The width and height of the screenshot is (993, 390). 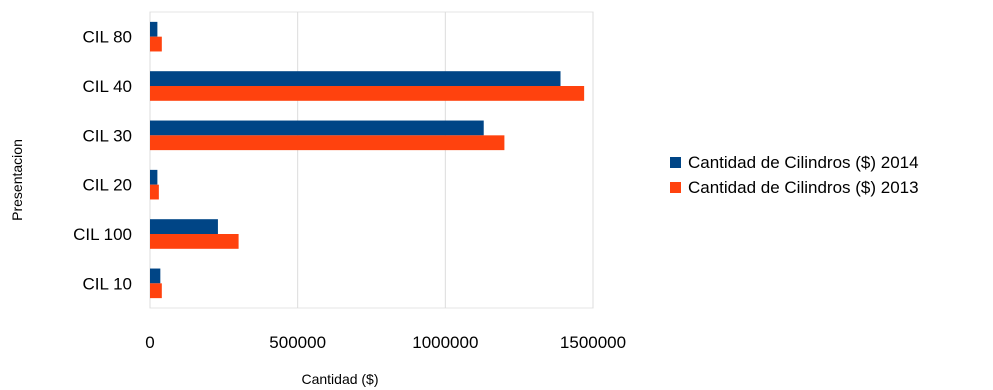 I want to click on legend-item-2013: Cantidad de Cilindros ($) 2013, so click(x=794, y=187).